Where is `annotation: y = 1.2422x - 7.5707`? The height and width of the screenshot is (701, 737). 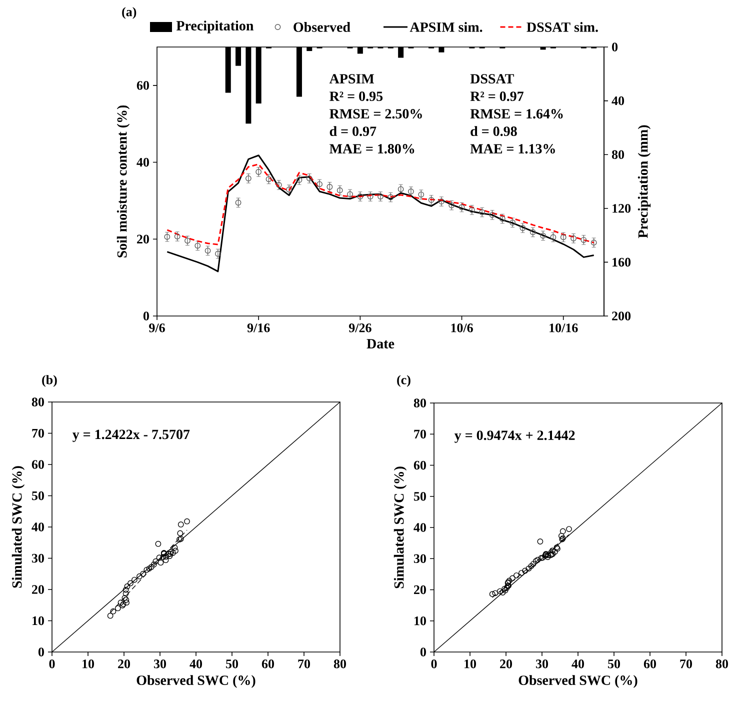 annotation: y = 1.2422x - 7.5707 is located at coordinates (131, 436).